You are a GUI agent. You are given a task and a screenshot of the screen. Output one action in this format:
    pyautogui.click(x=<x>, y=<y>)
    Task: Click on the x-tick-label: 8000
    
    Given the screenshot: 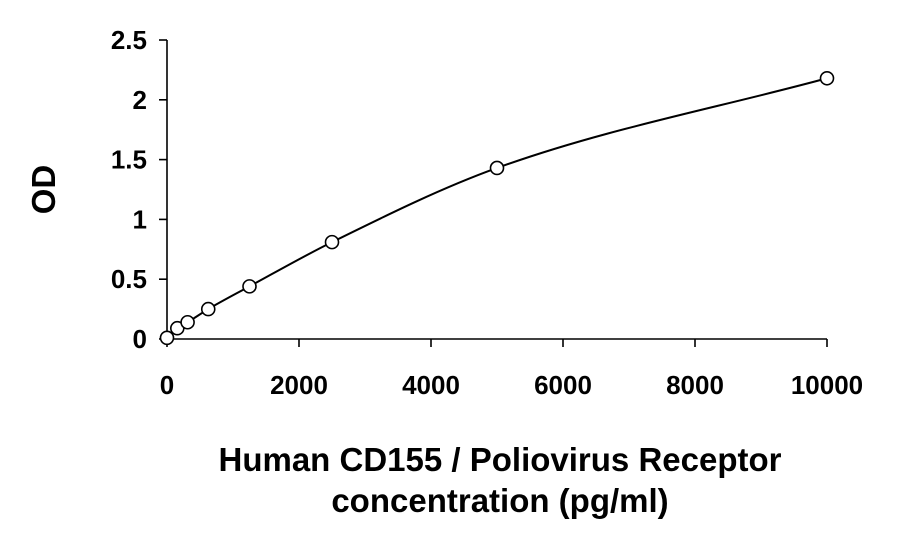 What is the action you would take?
    pyautogui.click(x=695, y=385)
    